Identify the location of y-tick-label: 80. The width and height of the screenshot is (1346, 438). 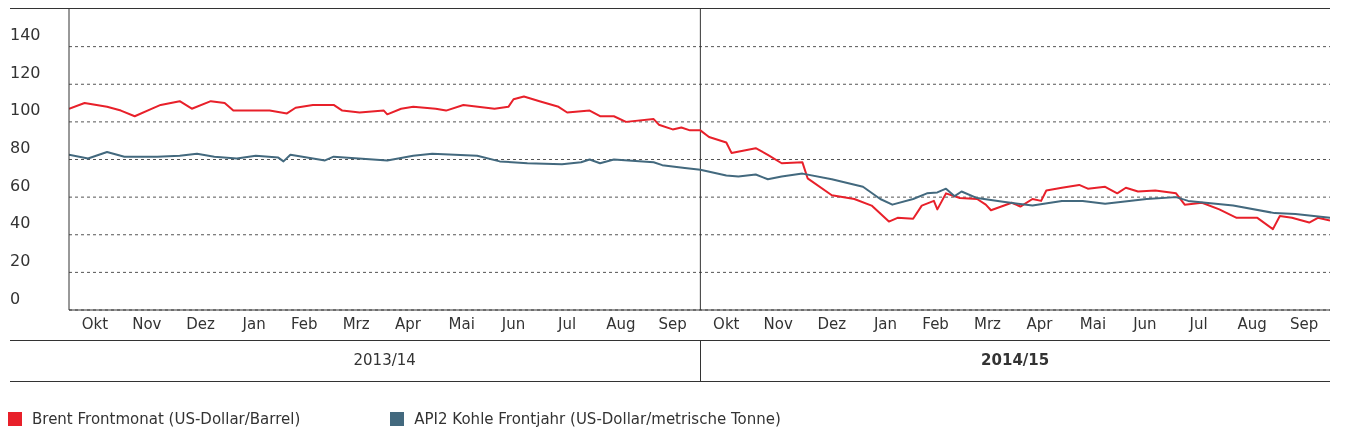
(20, 148).